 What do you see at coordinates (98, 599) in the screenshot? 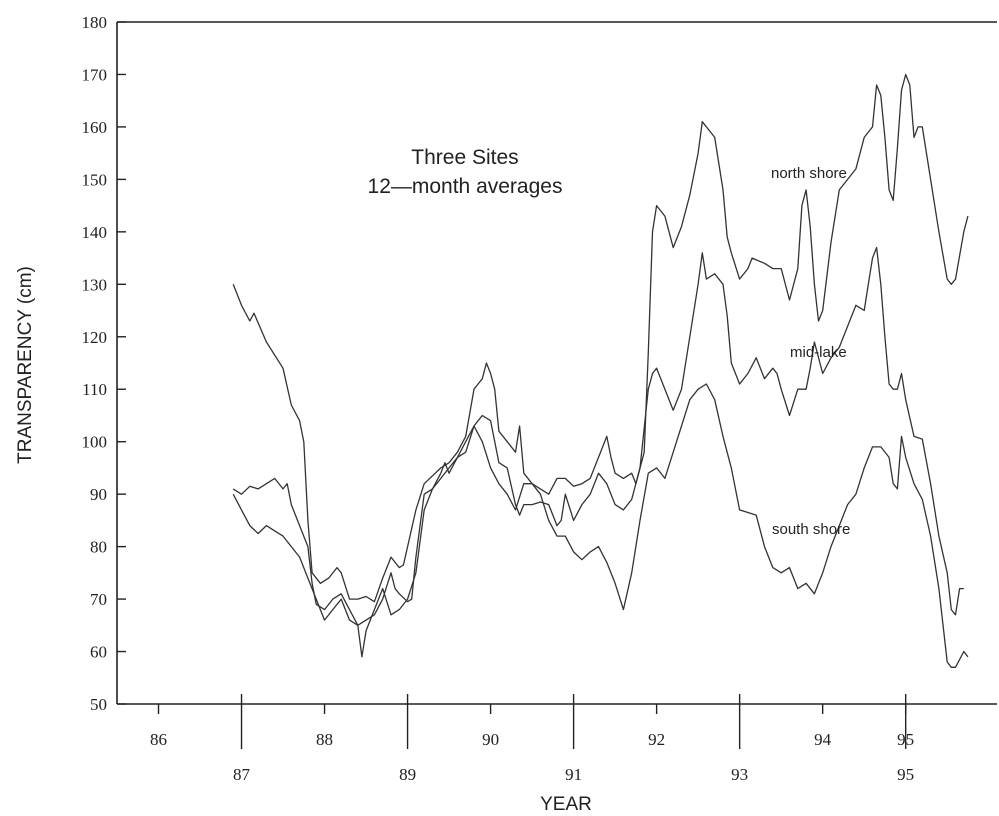
I see `y-tick-label-70: 70` at bounding box center [98, 599].